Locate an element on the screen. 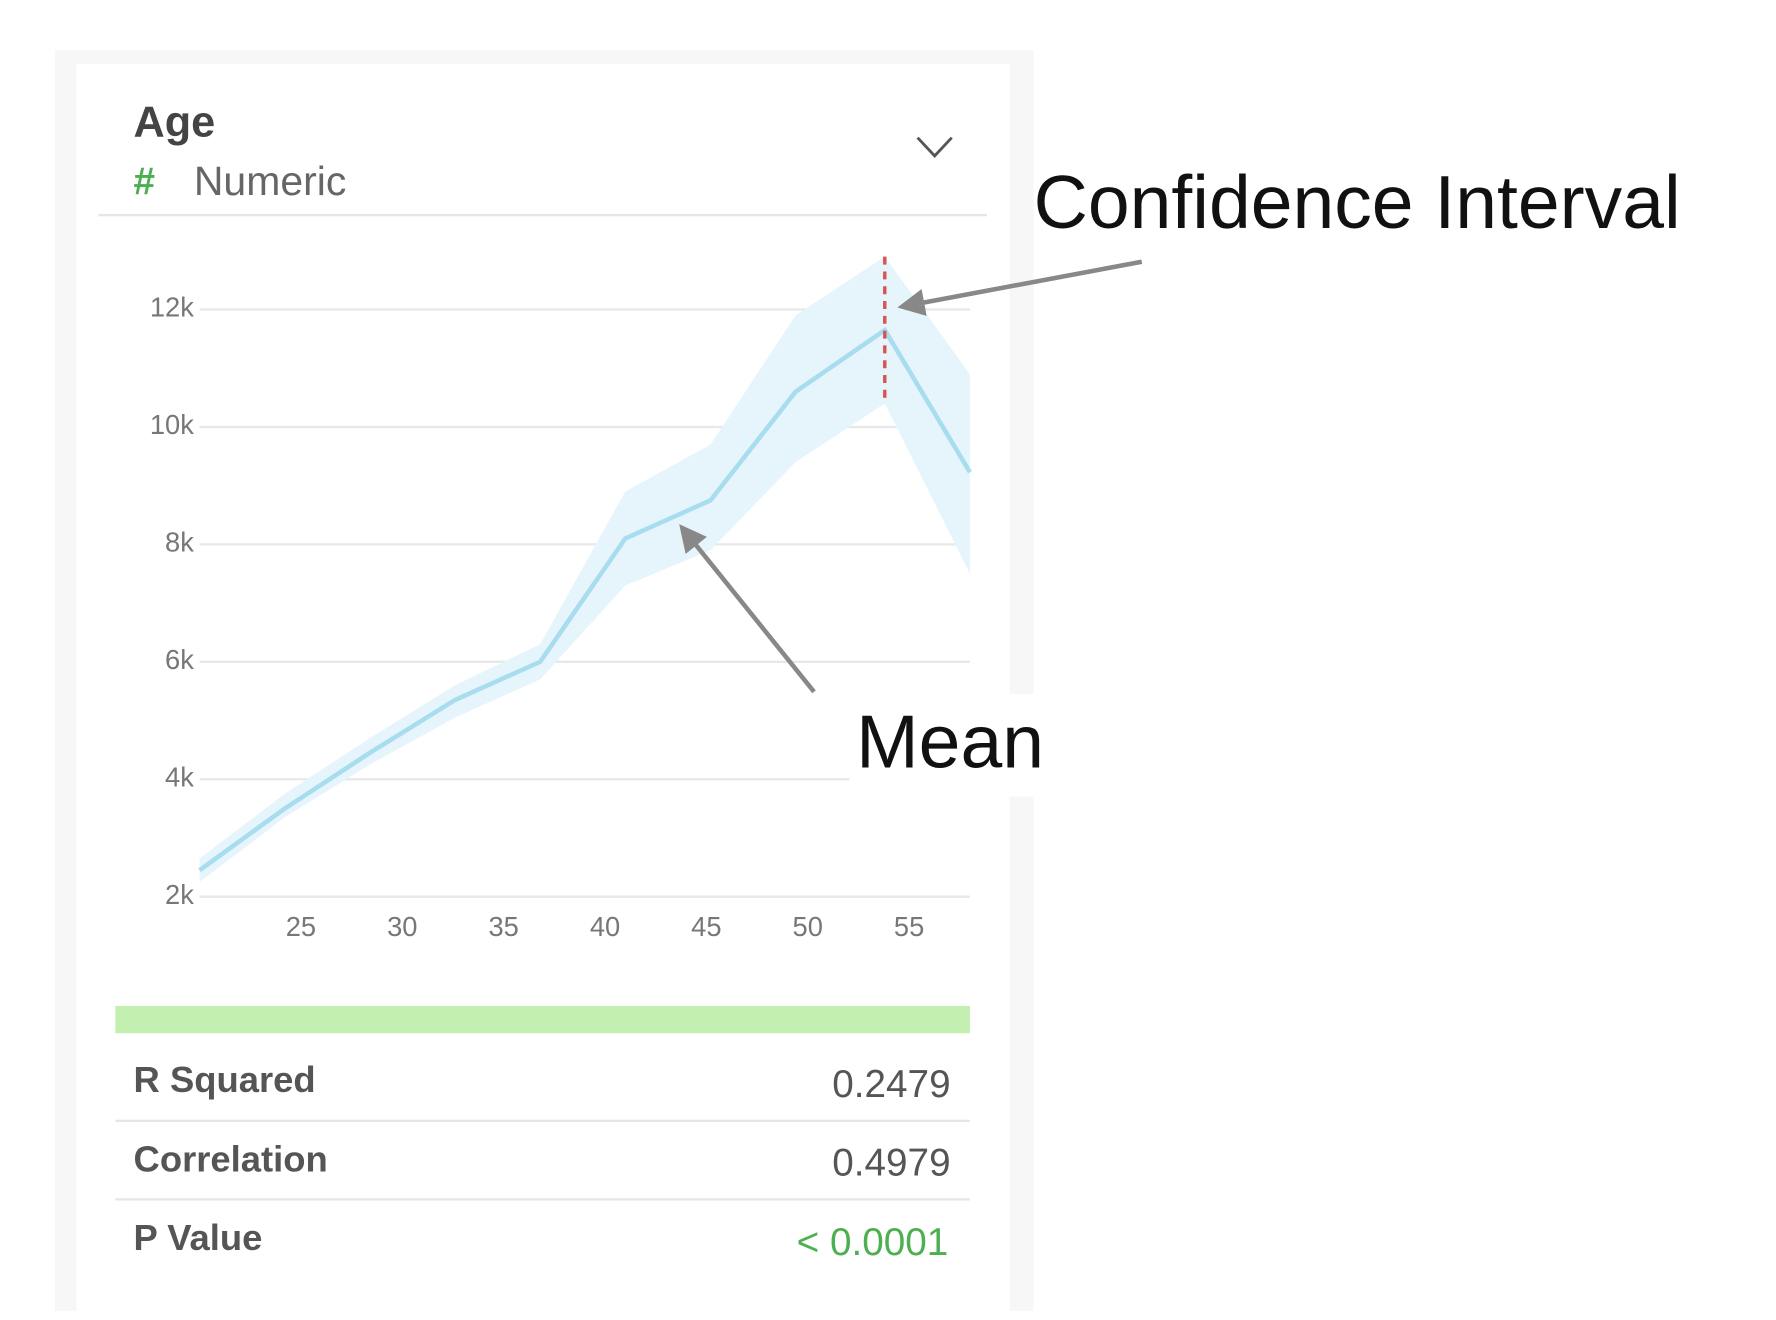  stat-value: 0.4979 is located at coordinates (891, 1162).